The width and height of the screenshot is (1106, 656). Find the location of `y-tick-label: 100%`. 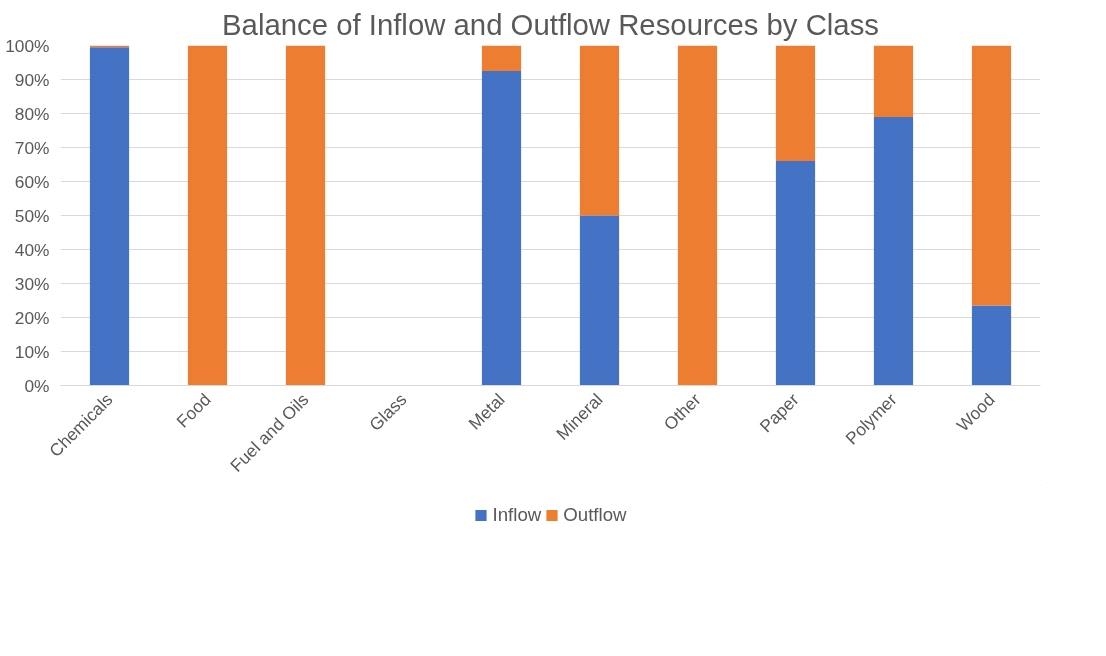

y-tick-label: 100% is located at coordinates (27, 45).